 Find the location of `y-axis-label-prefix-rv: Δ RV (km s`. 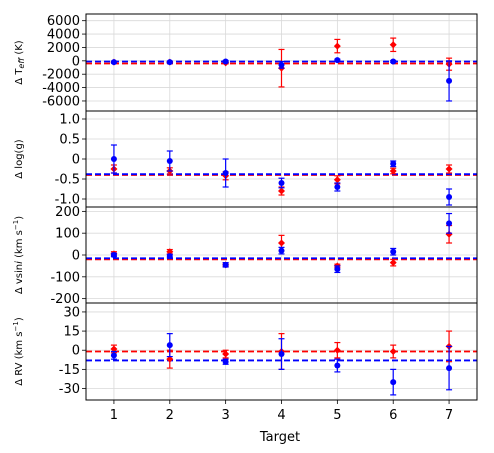

y-axis-label-prefix-rv: Δ RV (km s is located at coordinates (19, 358).